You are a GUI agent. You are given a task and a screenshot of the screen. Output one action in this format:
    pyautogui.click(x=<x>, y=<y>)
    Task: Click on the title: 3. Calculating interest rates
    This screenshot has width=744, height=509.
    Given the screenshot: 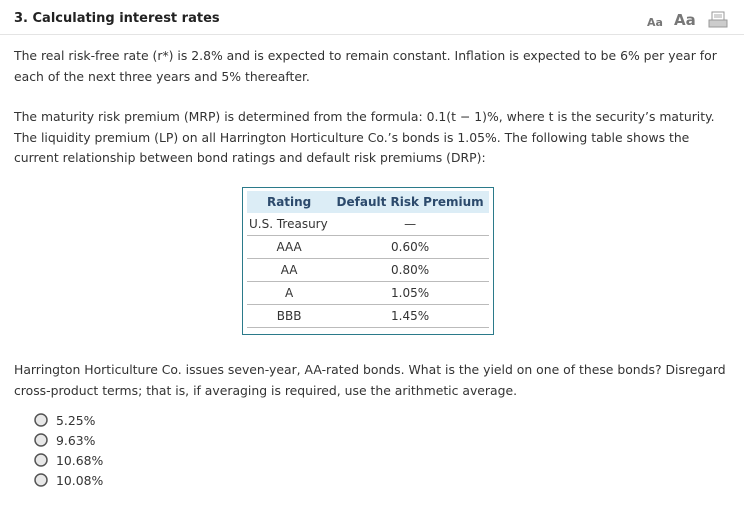 What is the action you would take?
    pyautogui.click(x=117, y=18)
    